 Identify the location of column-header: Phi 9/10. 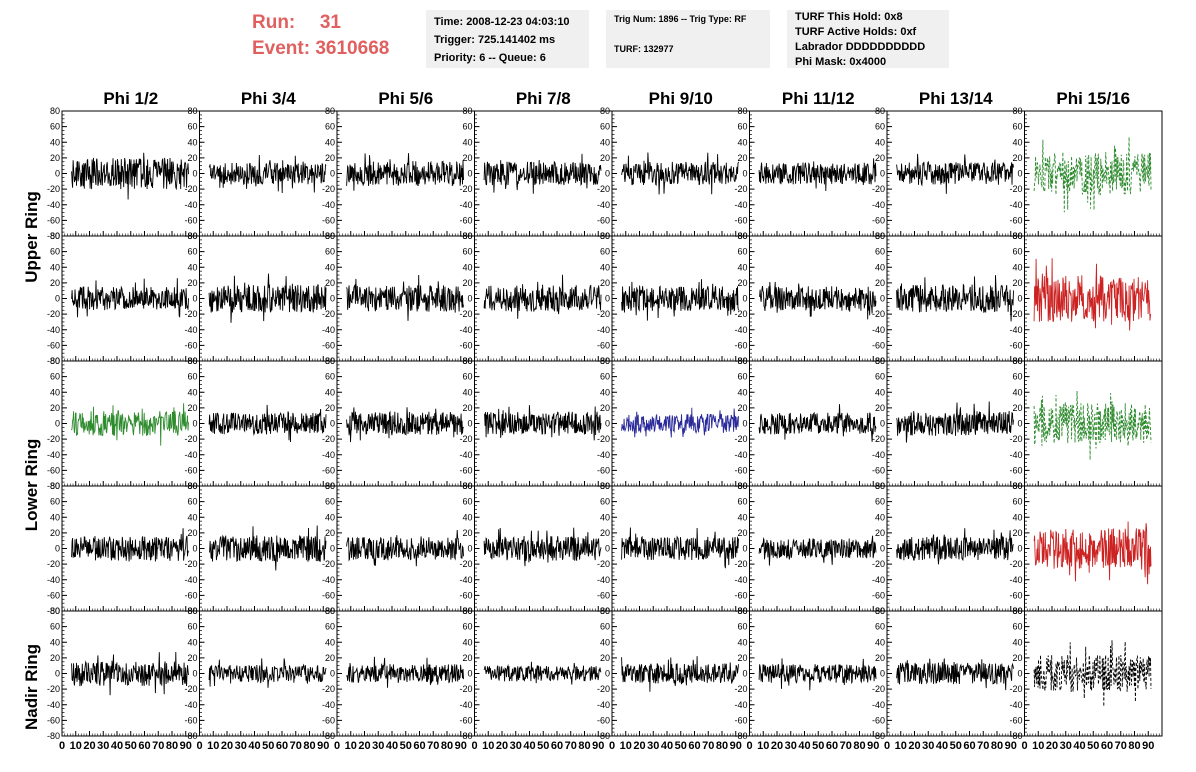
(681, 98).